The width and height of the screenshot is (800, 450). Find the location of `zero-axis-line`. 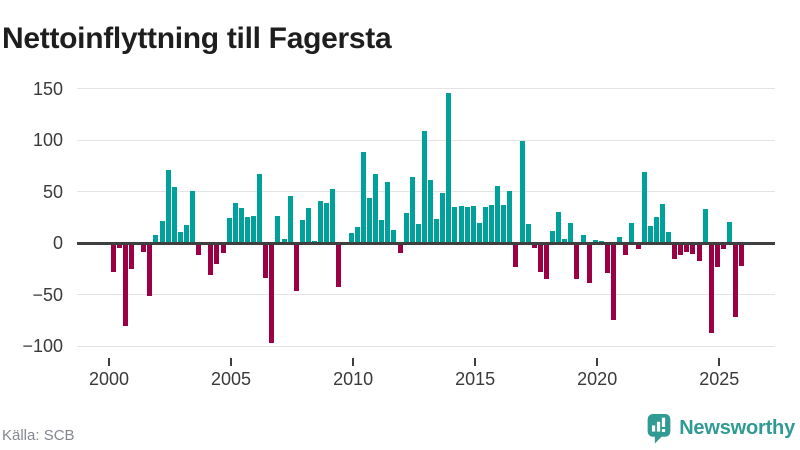

zero-axis-line is located at coordinates (426, 243).